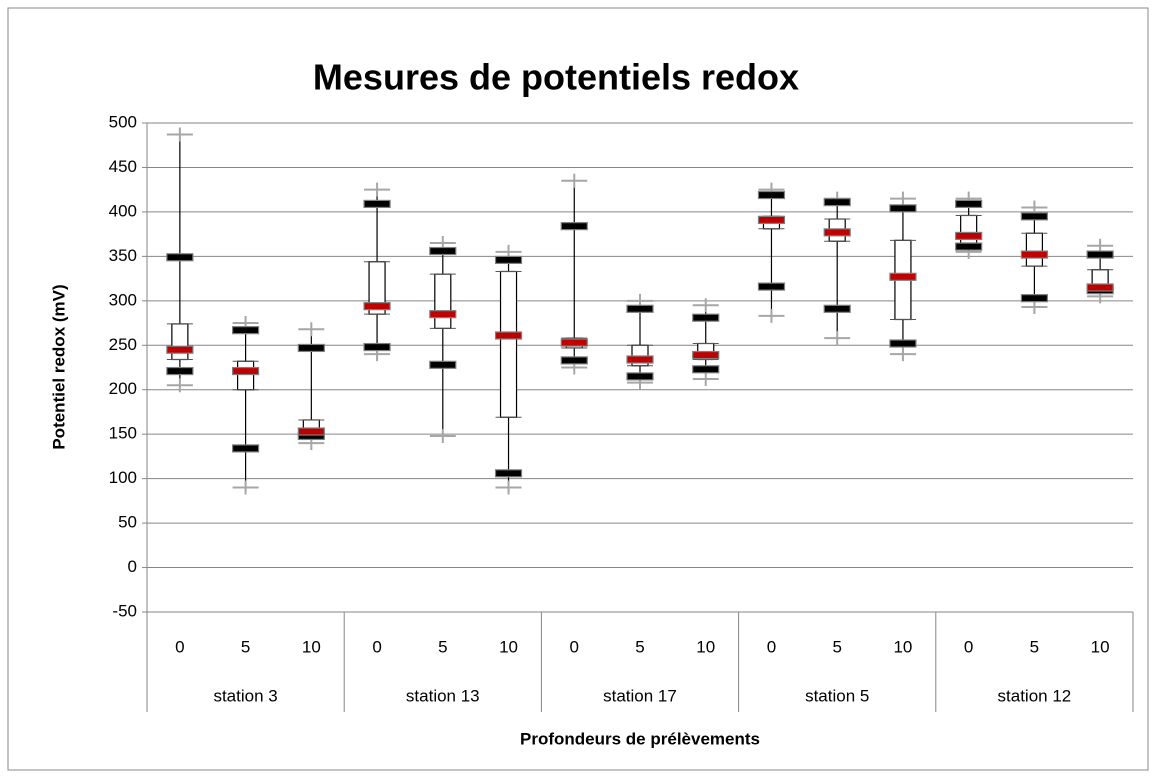 The height and width of the screenshot is (783, 1156). I want to click on chart-title: Mesures de potentiels redox, so click(556, 77).